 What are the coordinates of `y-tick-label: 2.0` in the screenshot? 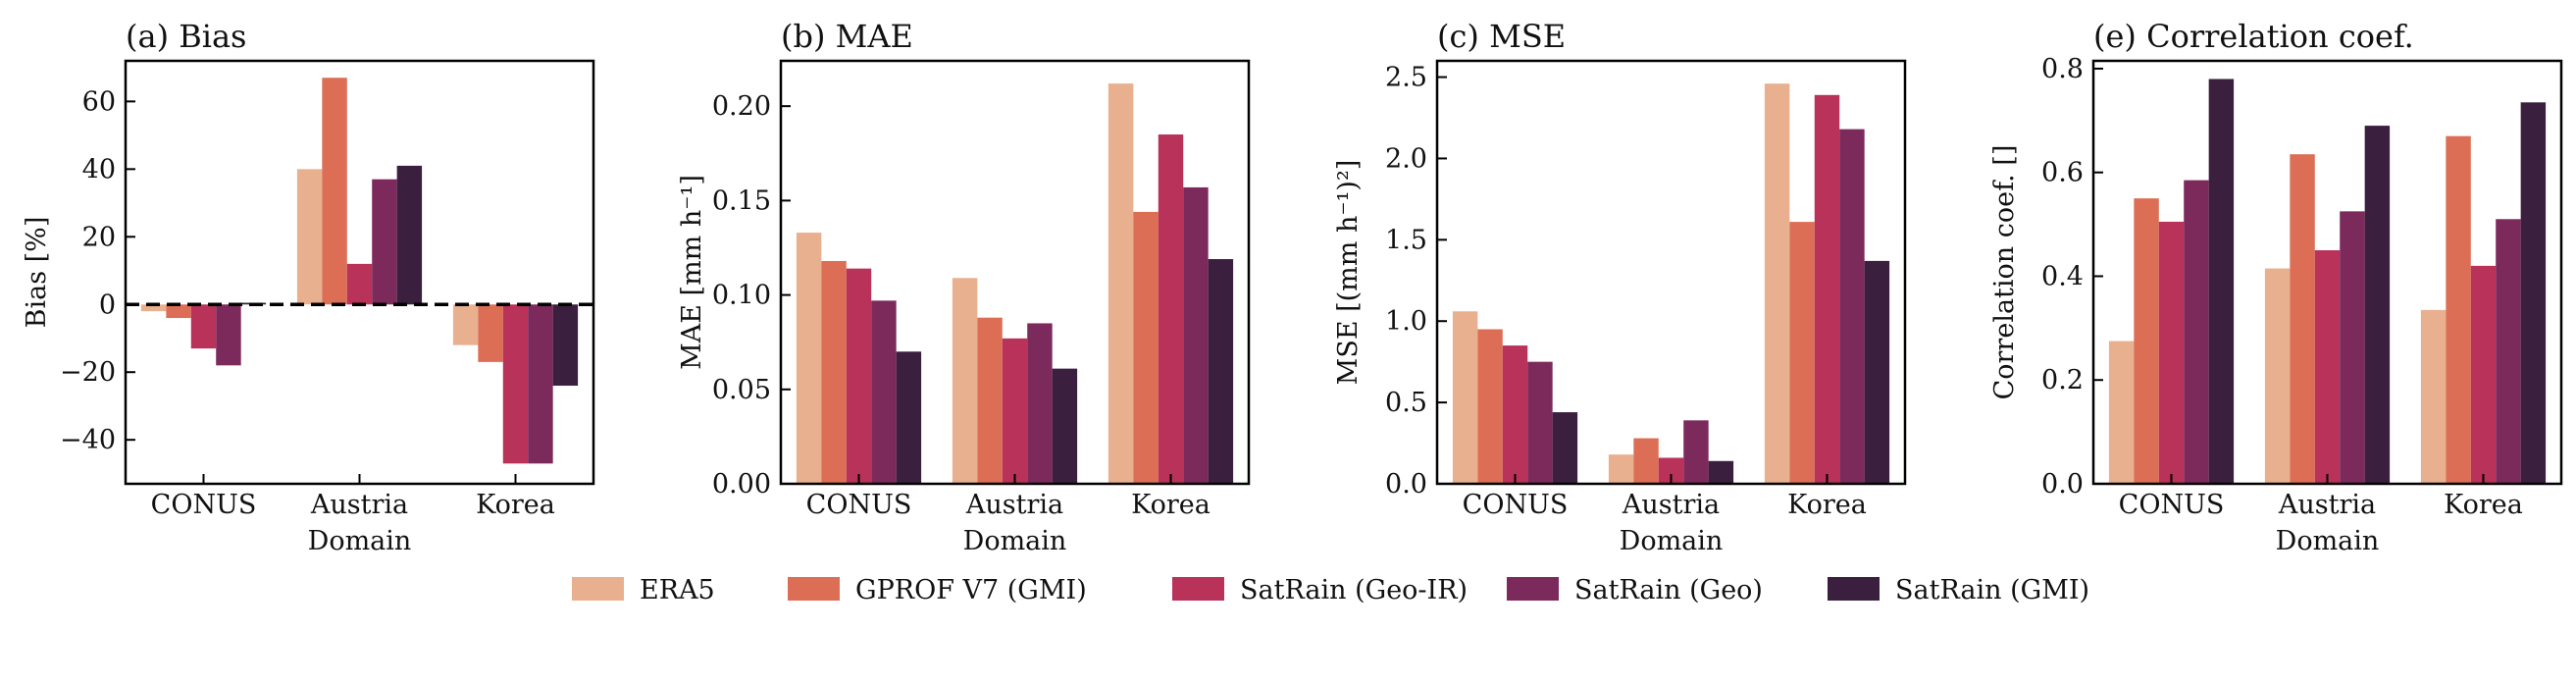 It's located at (1406, 158).